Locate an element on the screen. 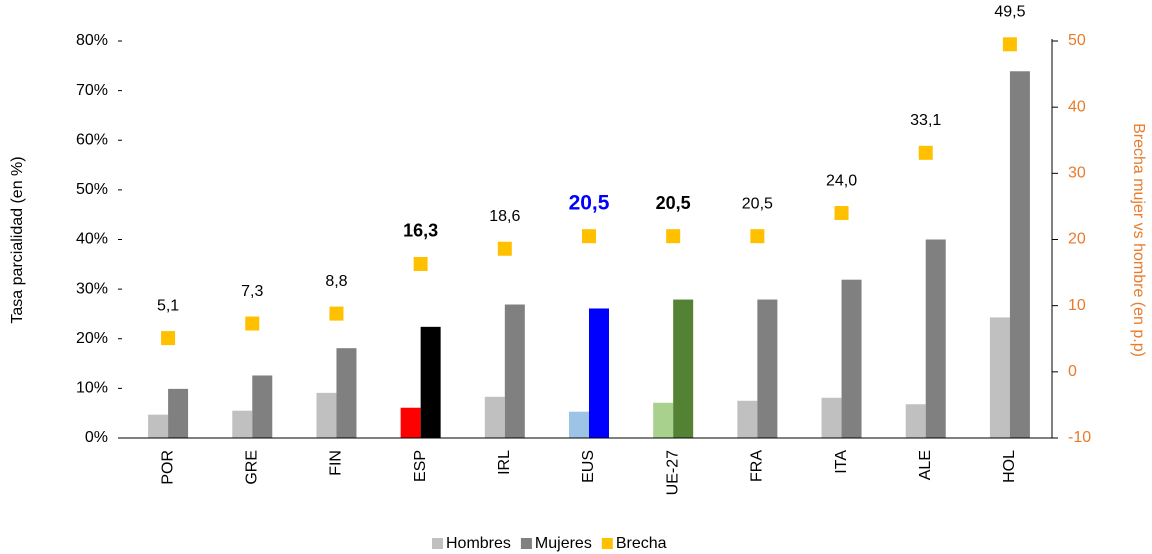 This screenshot has height=554, width=1152. x-tick-label: UE-27 is located at coordinates (672, 472).